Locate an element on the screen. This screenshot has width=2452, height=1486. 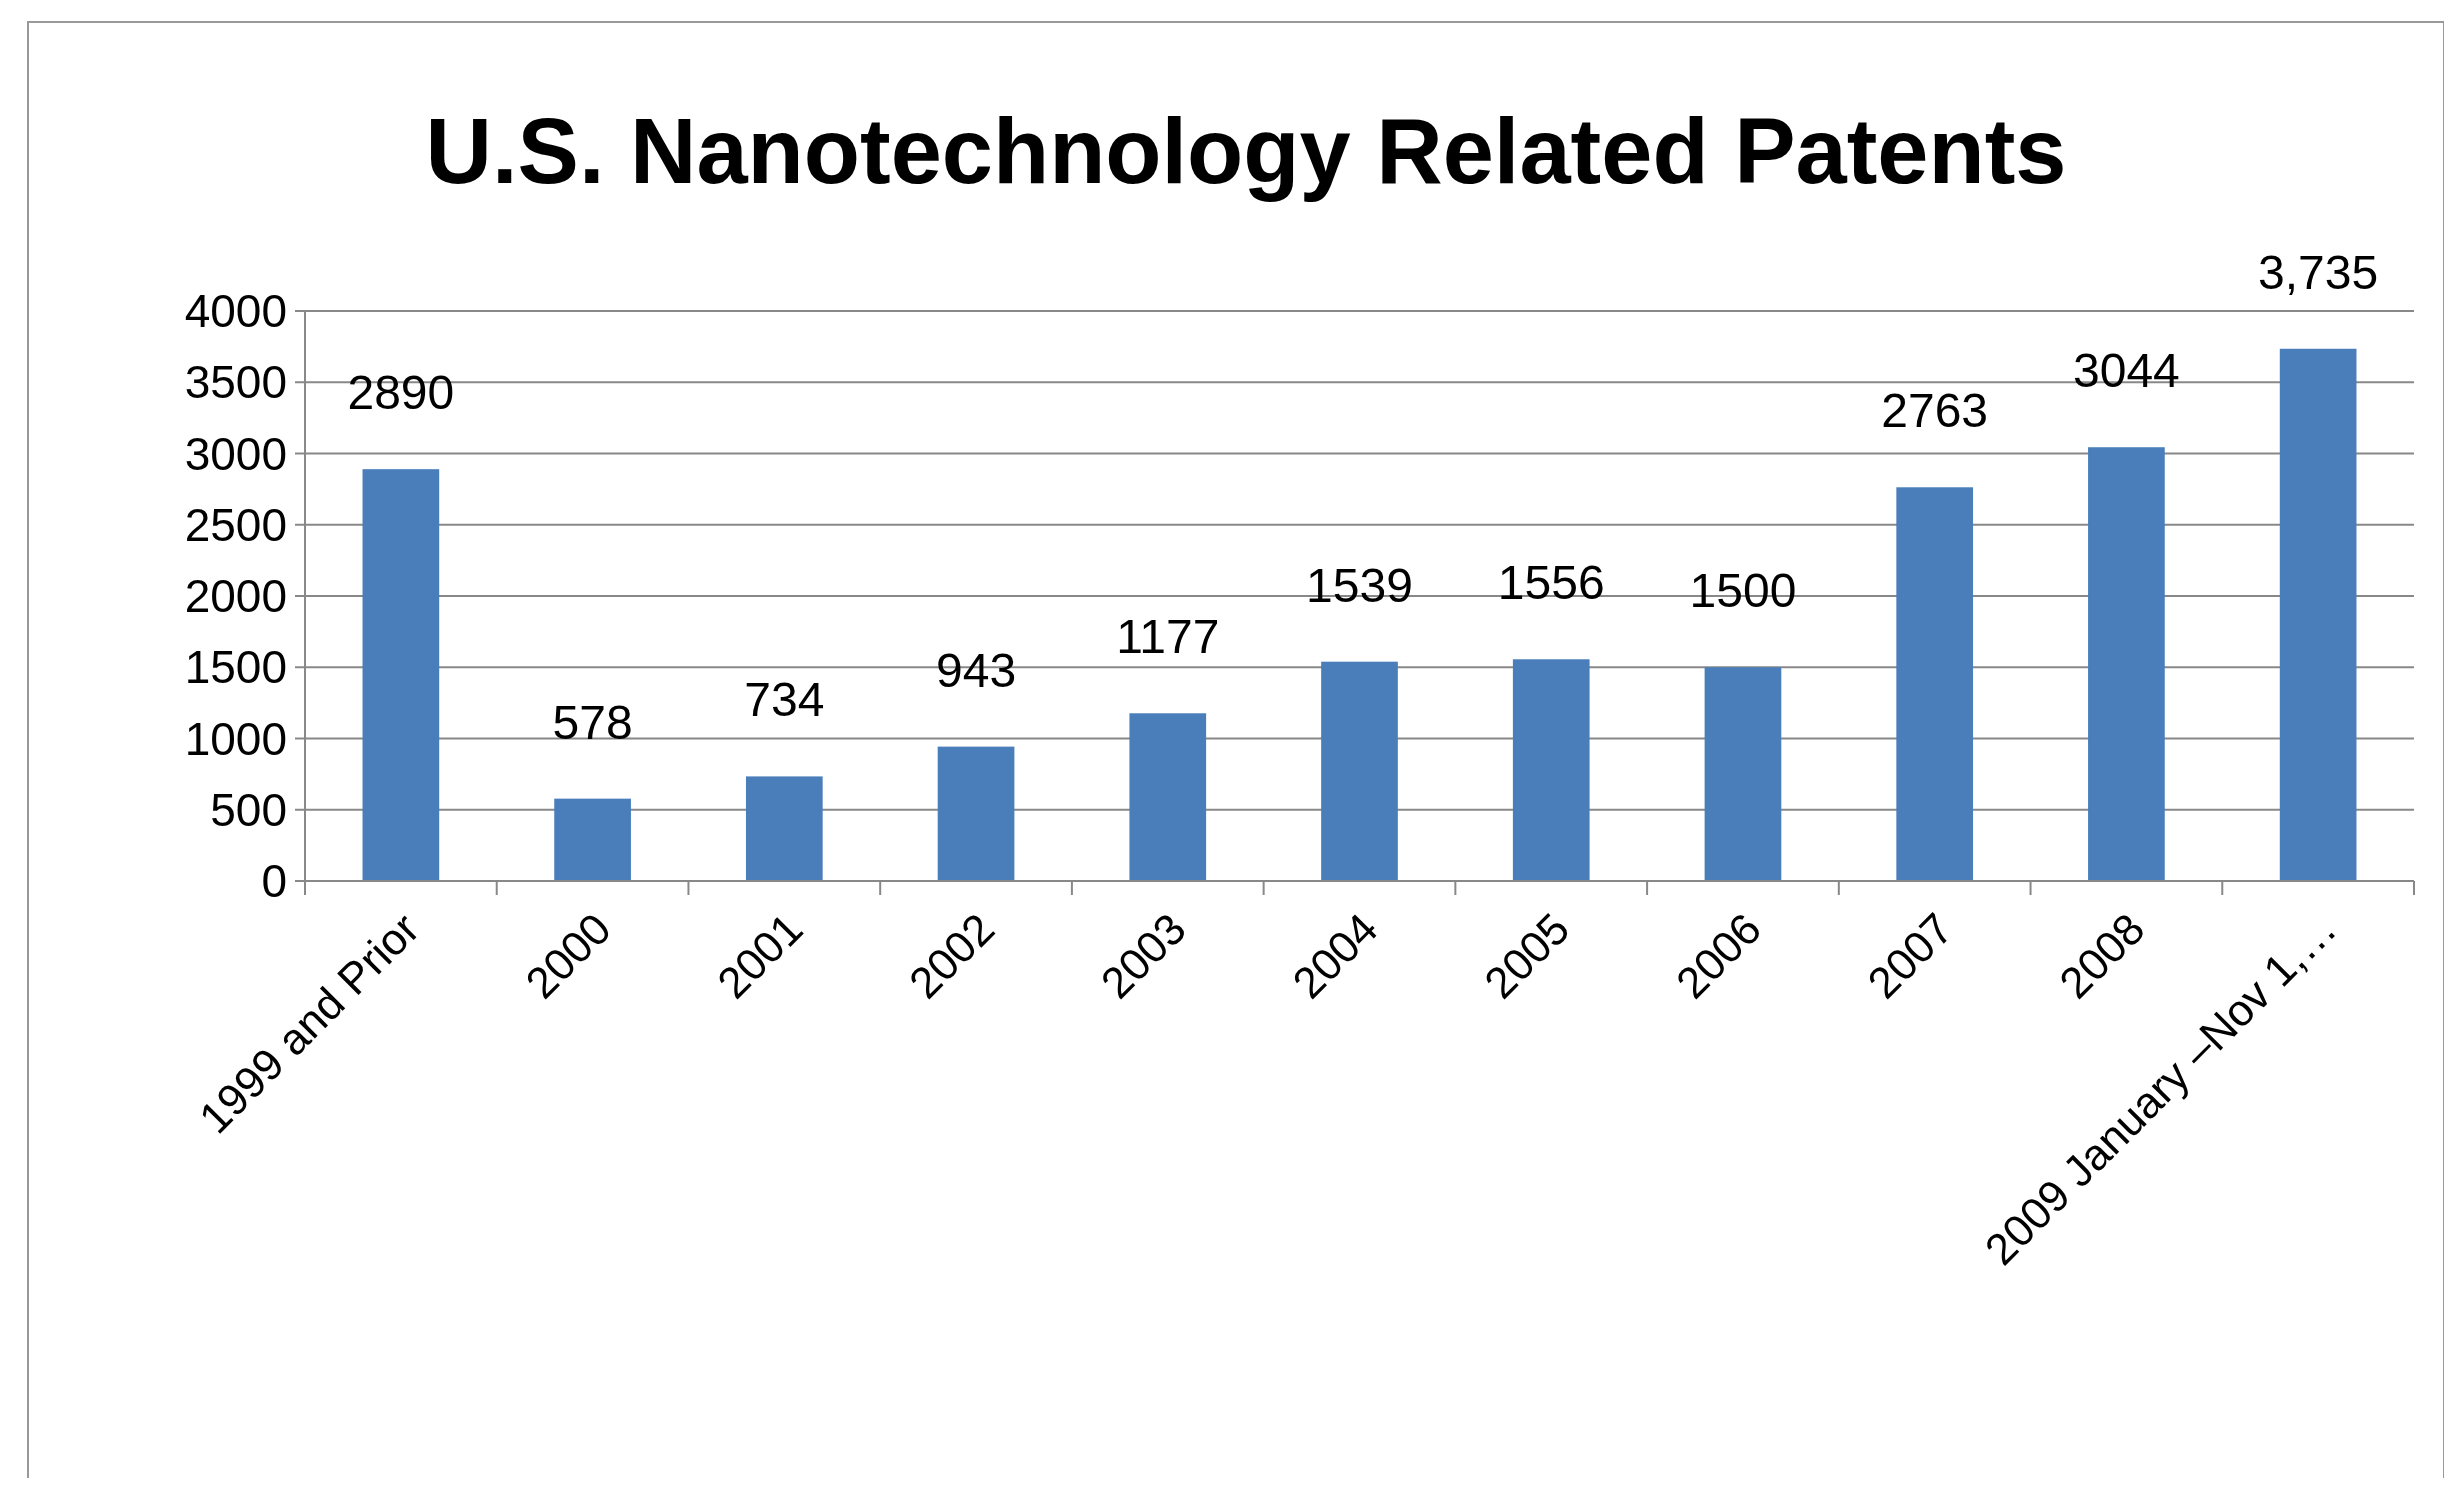
y-tick-label: 0 is located at coordinates (274, 881).